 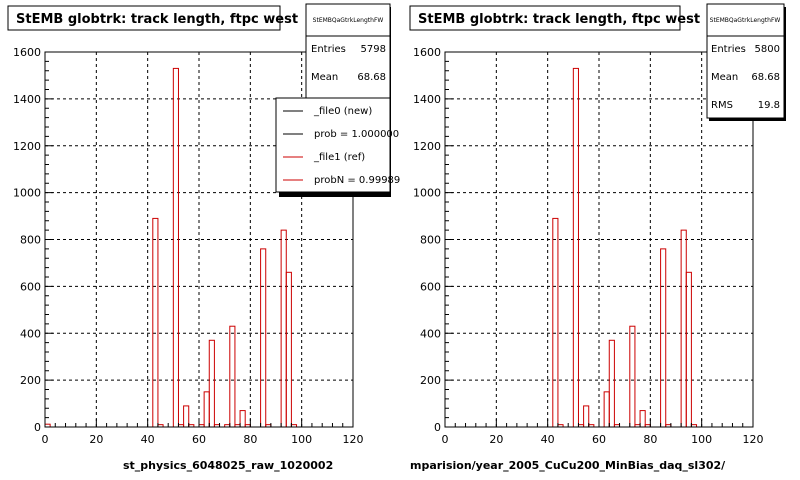 I want to click on legend-entry-new: _file0 (new), so click(x=342, y=111).